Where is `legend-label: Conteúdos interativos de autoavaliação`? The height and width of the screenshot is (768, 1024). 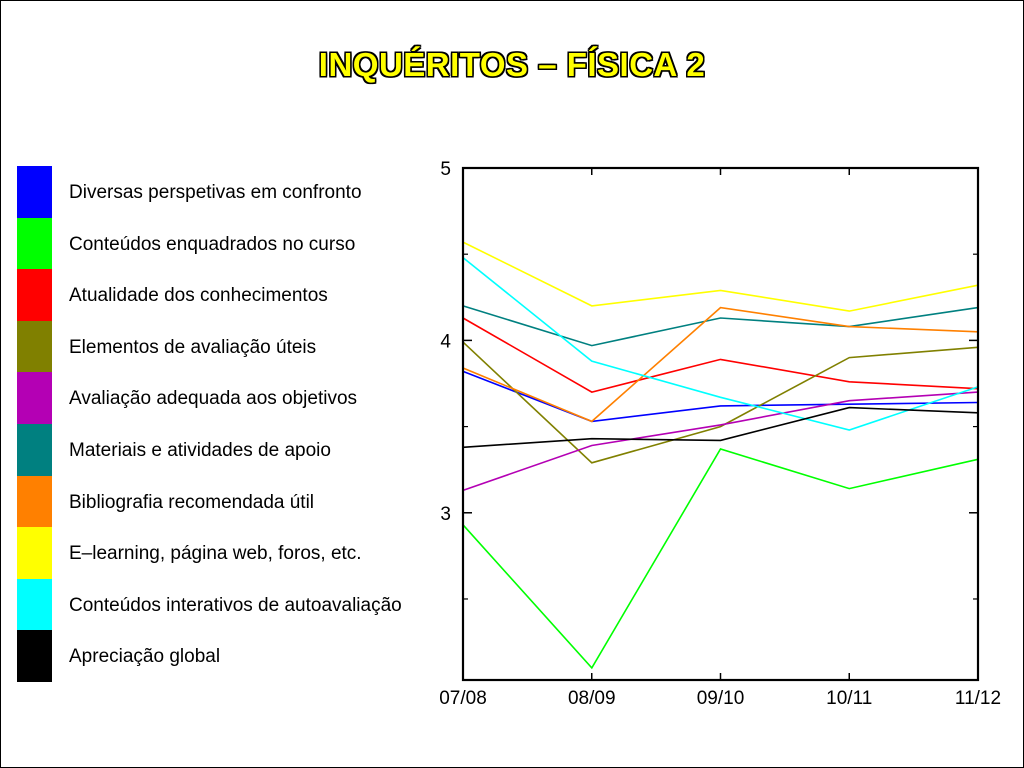
legend-label: Conteúdos interativos de autoavaliação is located at coordinates (235, 605).